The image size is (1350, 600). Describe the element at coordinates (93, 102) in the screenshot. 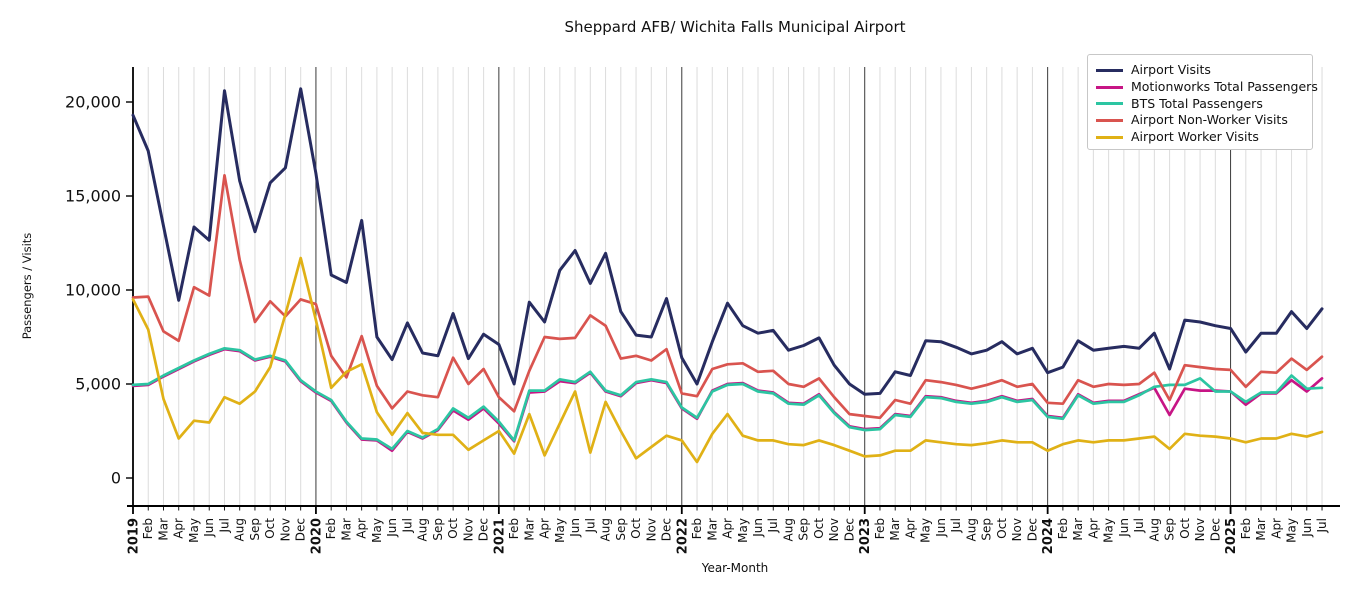

I see `y-tick-label: 20,000` at that location.